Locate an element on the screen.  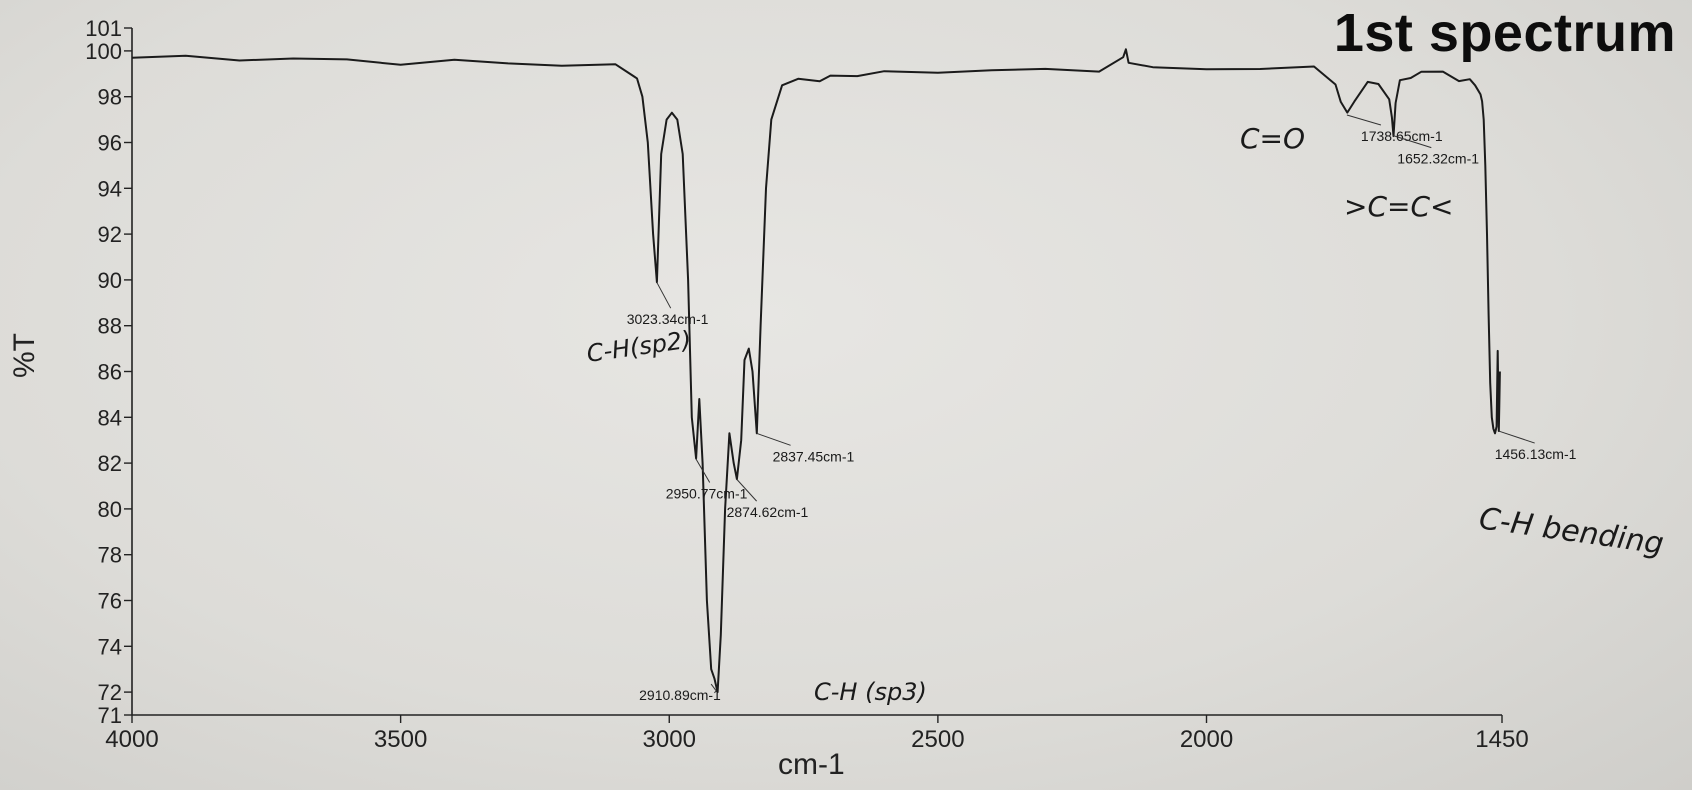
y-tick-label: 82 is located at coordinates (110, 463).